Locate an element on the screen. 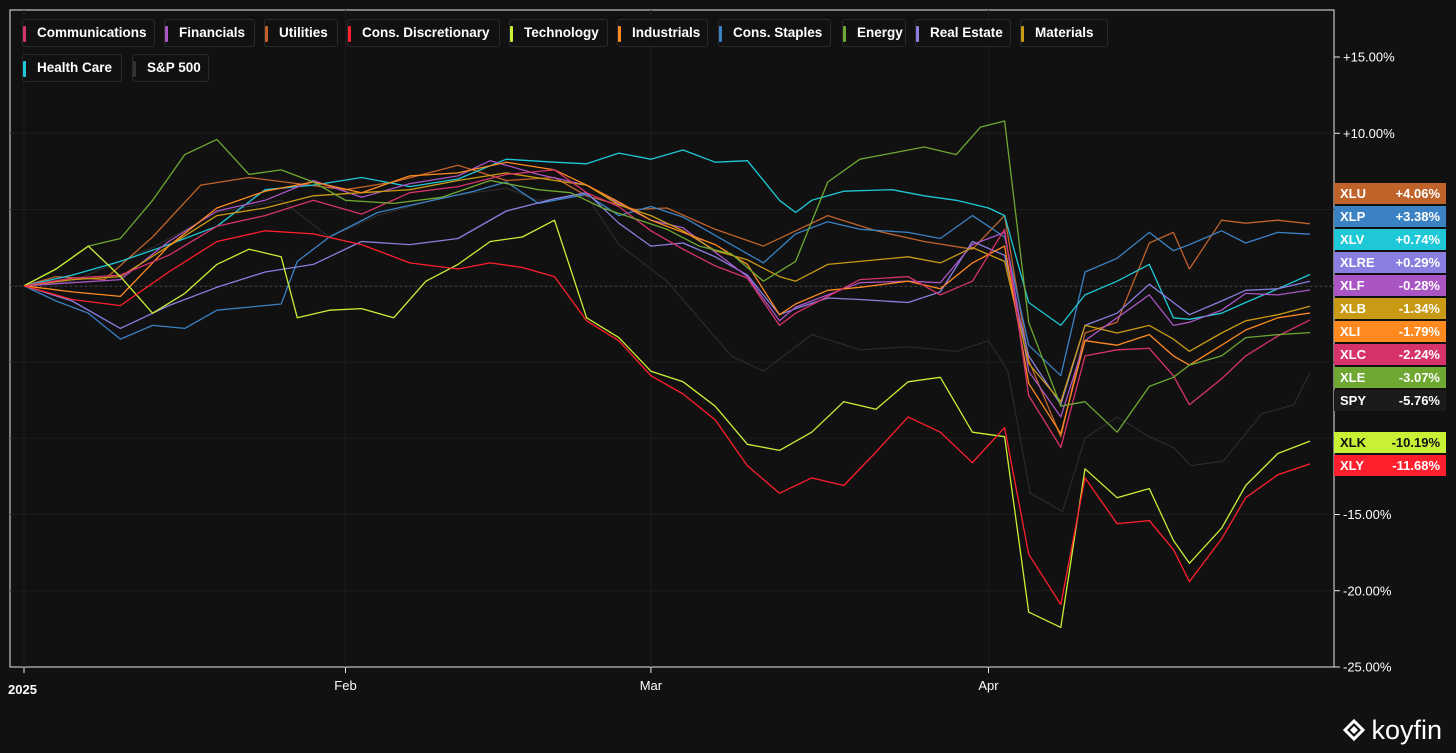 The image size is (1456, 753). tag-ticker: XLF is located at coordinates (1352, 285).